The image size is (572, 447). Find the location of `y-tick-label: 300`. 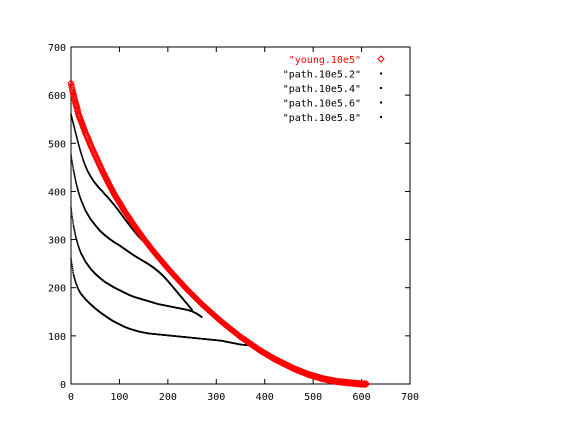

y-tick-label: 300 is located at coordinates (57, 241).